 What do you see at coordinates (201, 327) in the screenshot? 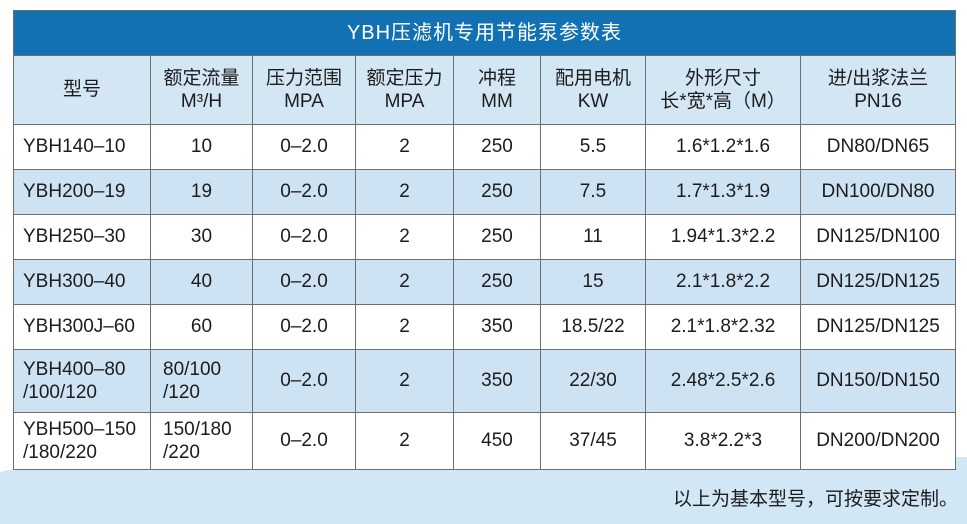
I see `cell-rated-flow: 60` at bounding box center [201, 327].